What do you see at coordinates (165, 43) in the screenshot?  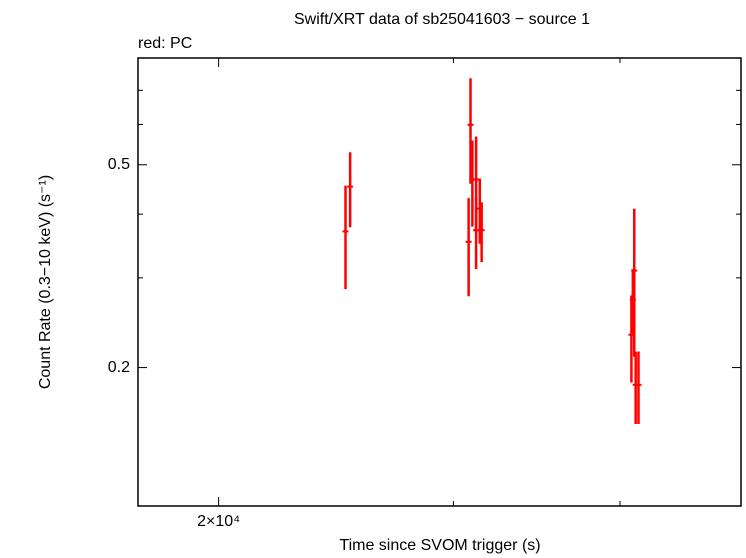 I see `legend-note: red: PC` at bounding box center [165, 43].